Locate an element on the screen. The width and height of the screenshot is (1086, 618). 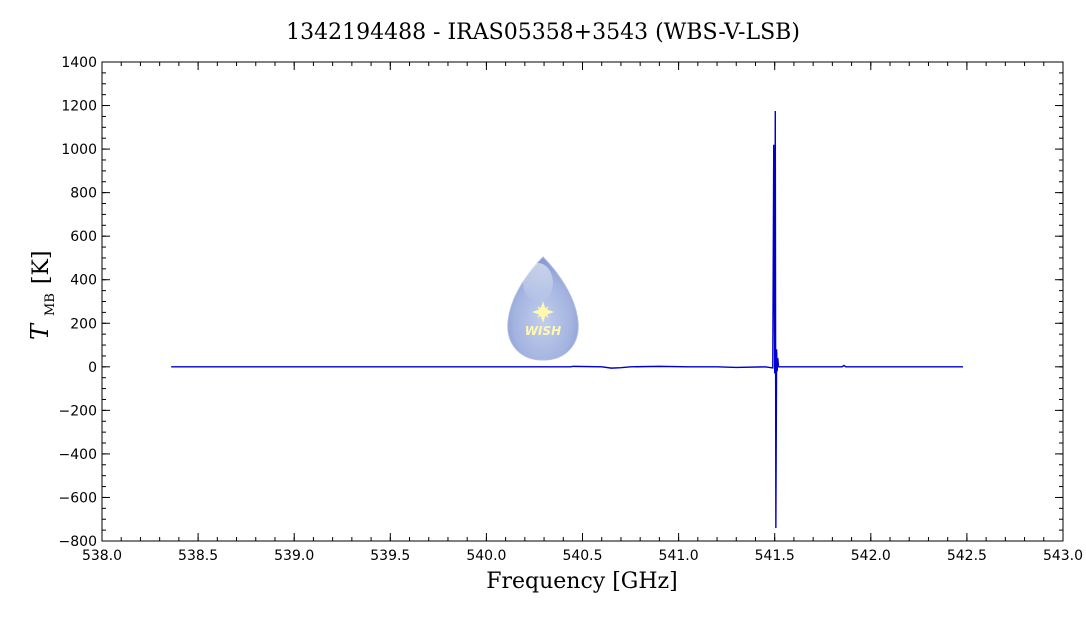
x-tick-label: 541.5 is located at coordinates (775, 556).